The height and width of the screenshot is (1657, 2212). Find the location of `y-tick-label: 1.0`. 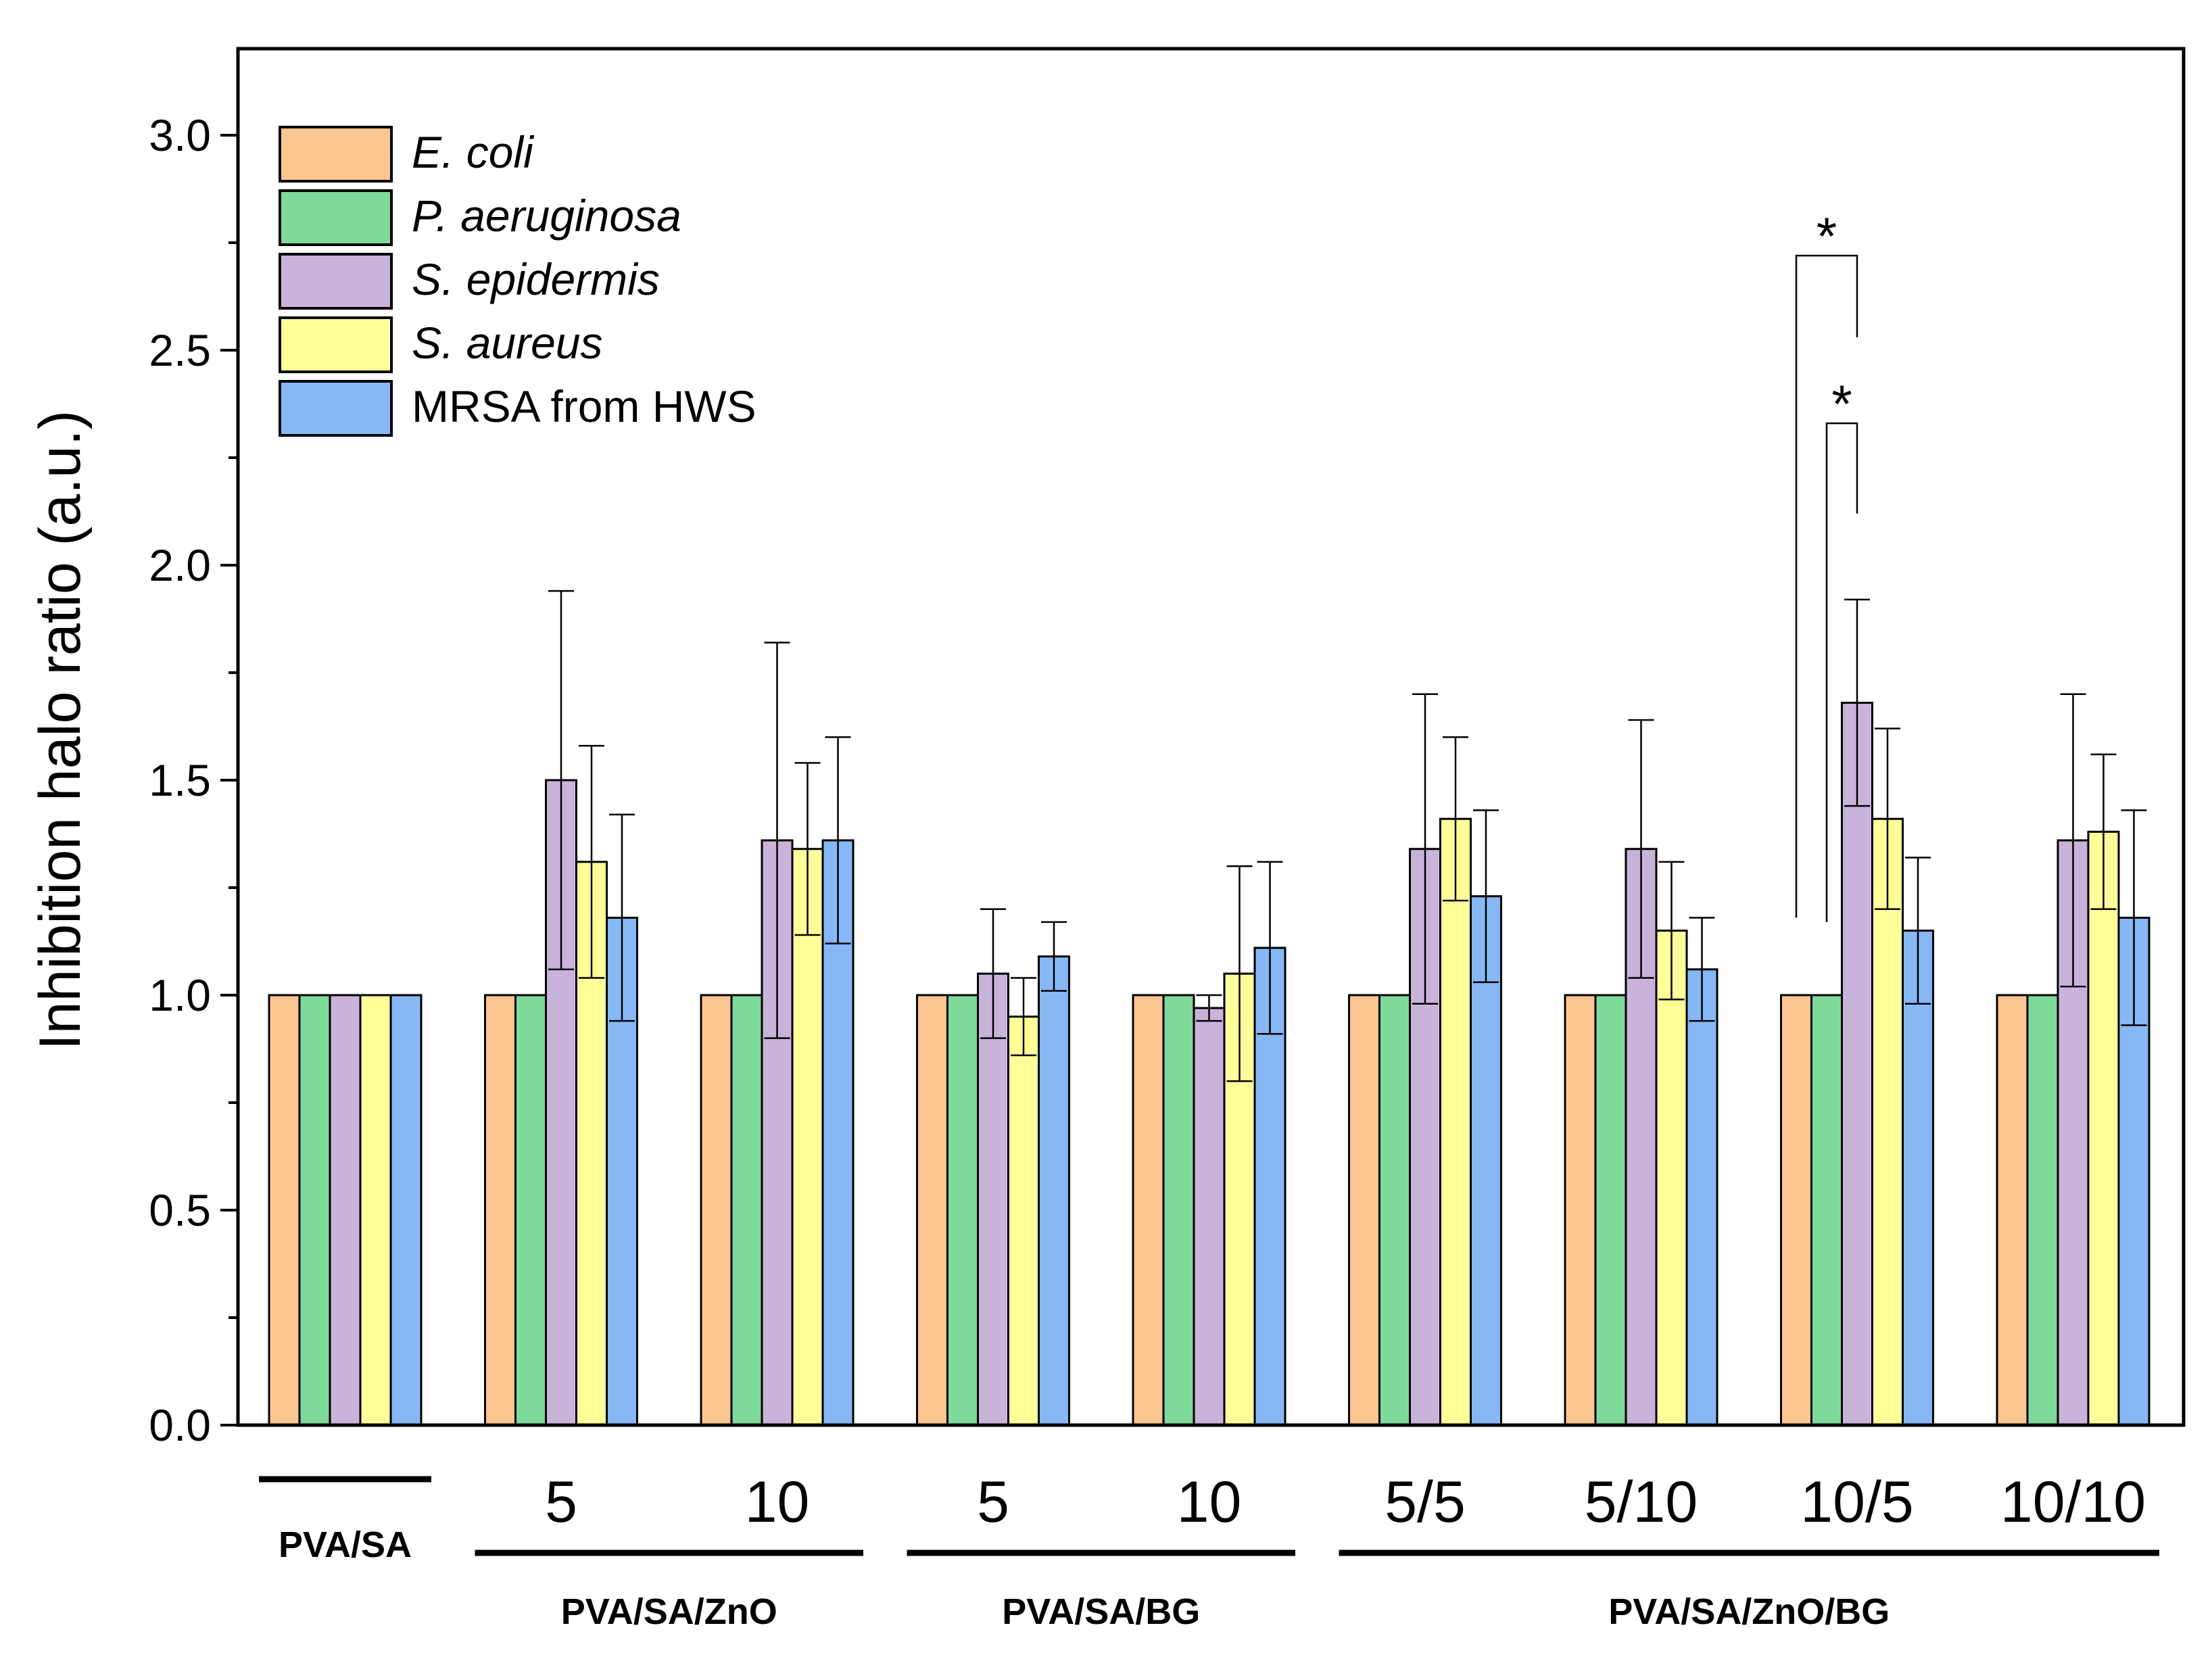

y-tick-label: 1.0 is located at coordinates (180, 995).